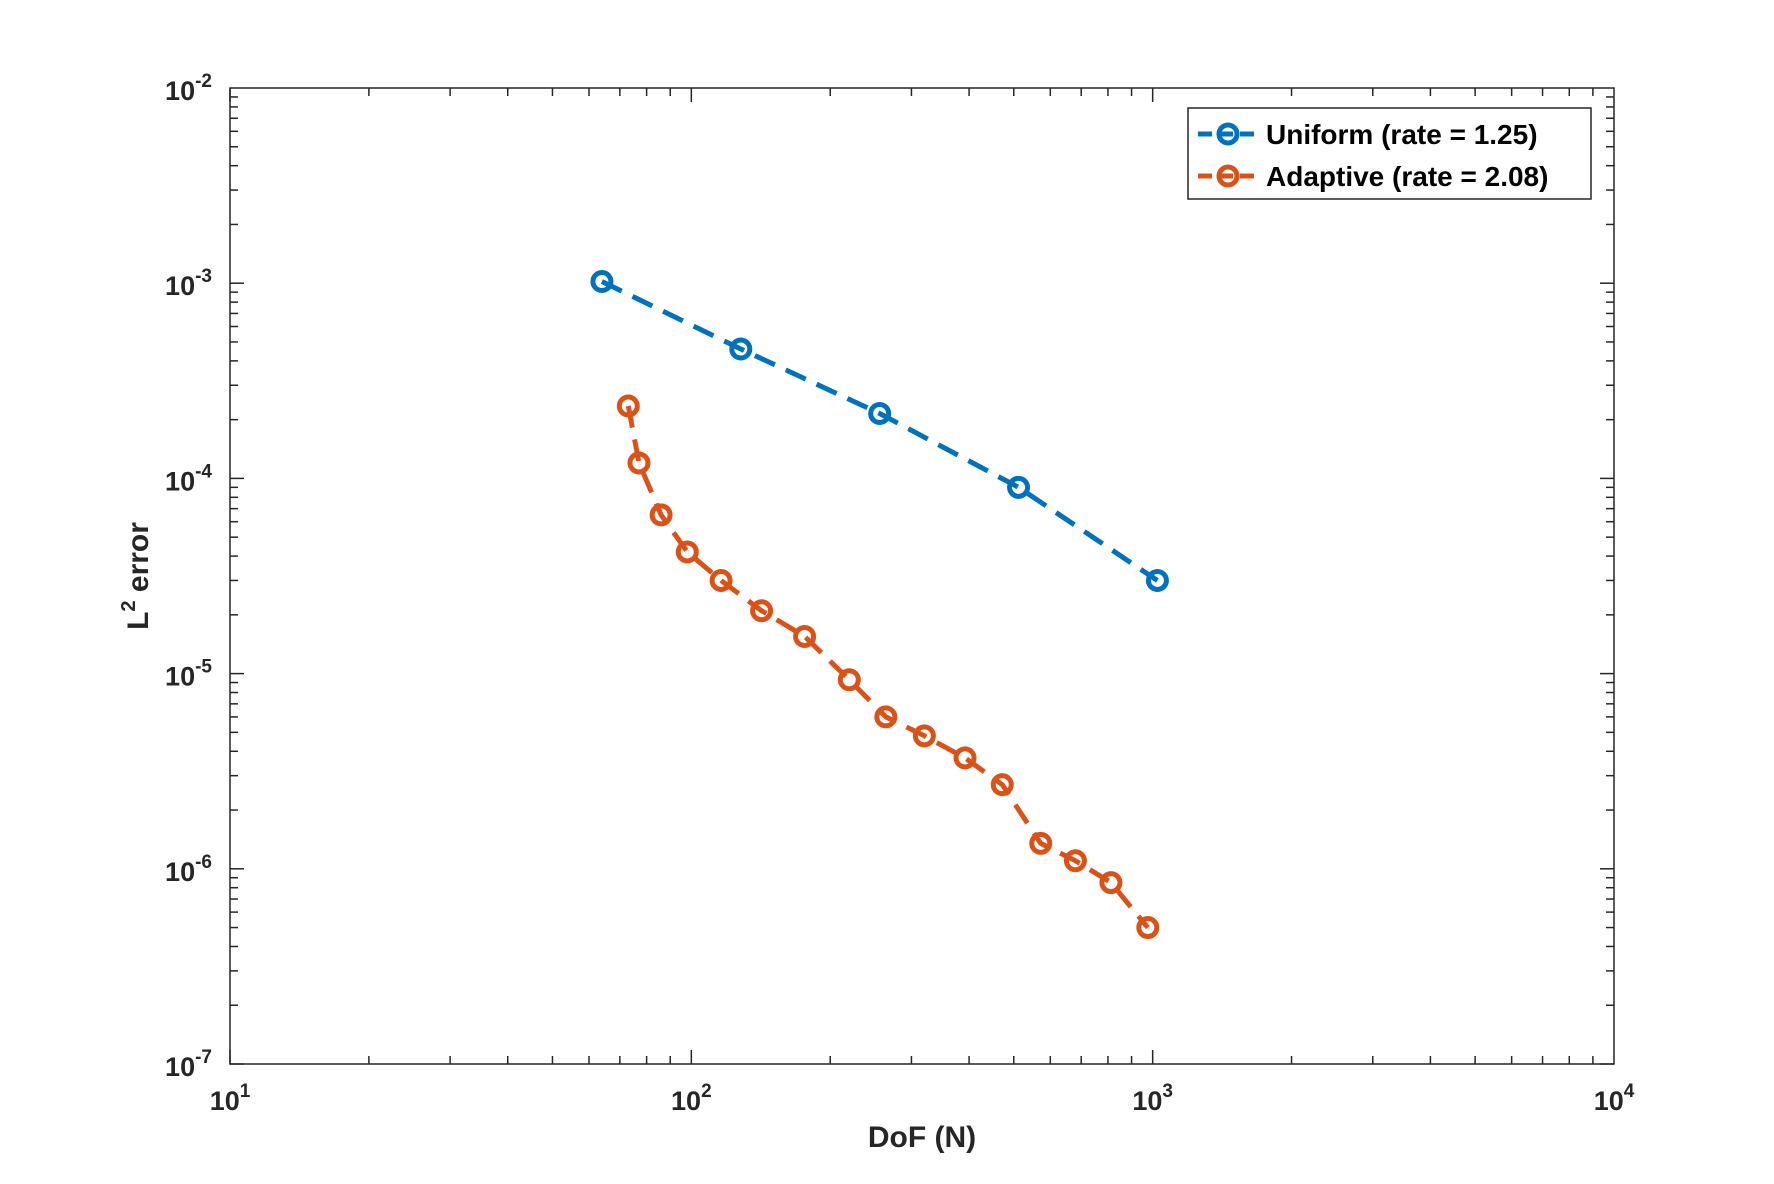 This screenshot has width=1774, height=1184. I want to click on x-tick-label-exp: 1, so click(245, 1091).